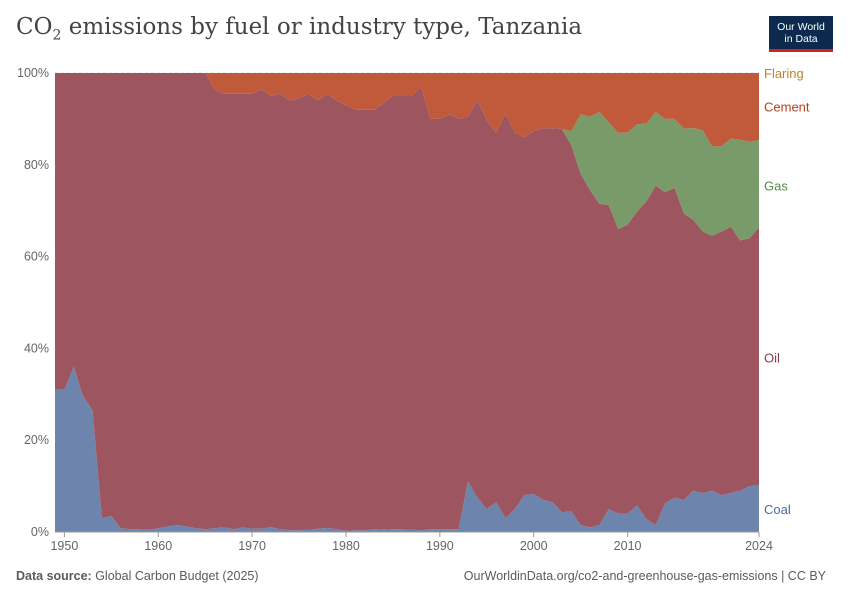 The height and width of the screenshot is (600, 850). What do you see at coordinates (776, 185) in the screenshot?
I see `series-label-gas: Gas` at bounding box center [776, 185].